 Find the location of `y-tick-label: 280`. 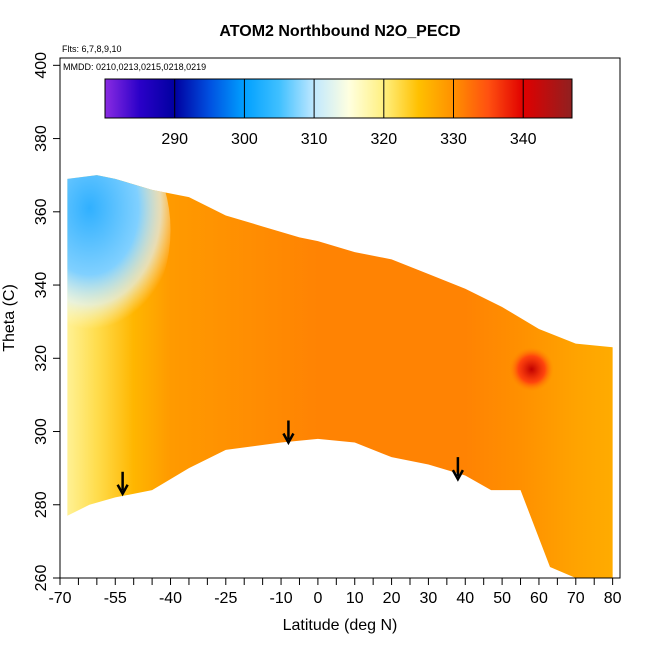

y-tick-label: 280 is located at coordinates (41, 504).